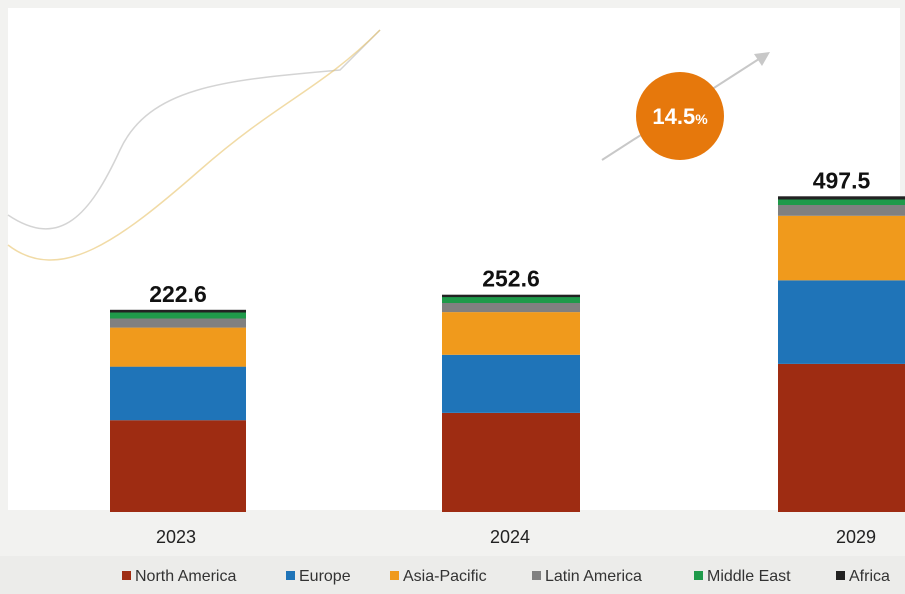  What do you see at coordinates (290, 575) in the screenshot?
I see `legend-swatch-europe` at bounding box center [290, 575].